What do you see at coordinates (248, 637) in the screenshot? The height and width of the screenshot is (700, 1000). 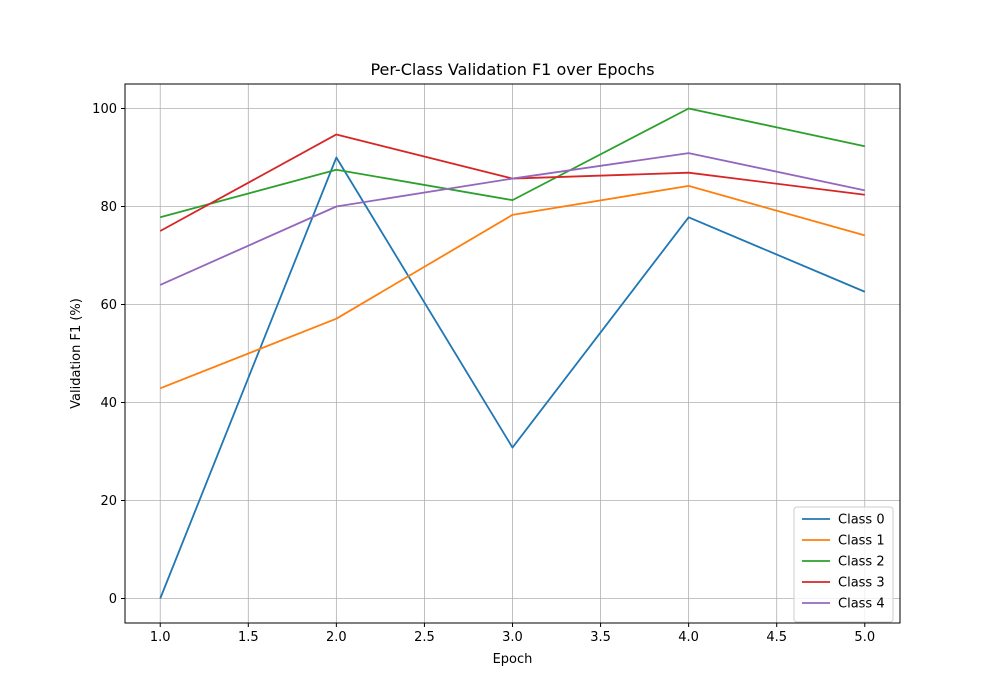 I see `x-tick-label: 1.5` at bounding box center [248, 637].